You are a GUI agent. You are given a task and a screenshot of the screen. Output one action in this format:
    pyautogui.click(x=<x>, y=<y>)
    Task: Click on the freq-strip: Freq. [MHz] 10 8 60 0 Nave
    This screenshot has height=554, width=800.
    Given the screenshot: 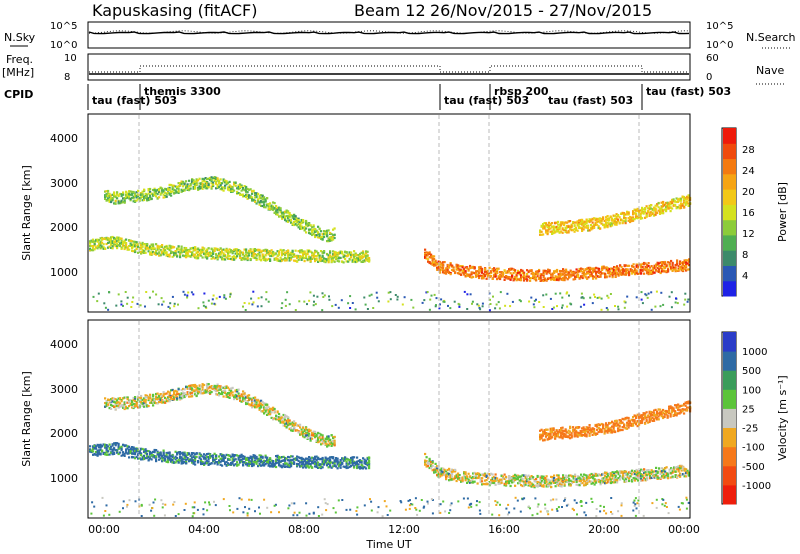 What is the action you would take?
    pyautogui.click(x=393, y=69)
    